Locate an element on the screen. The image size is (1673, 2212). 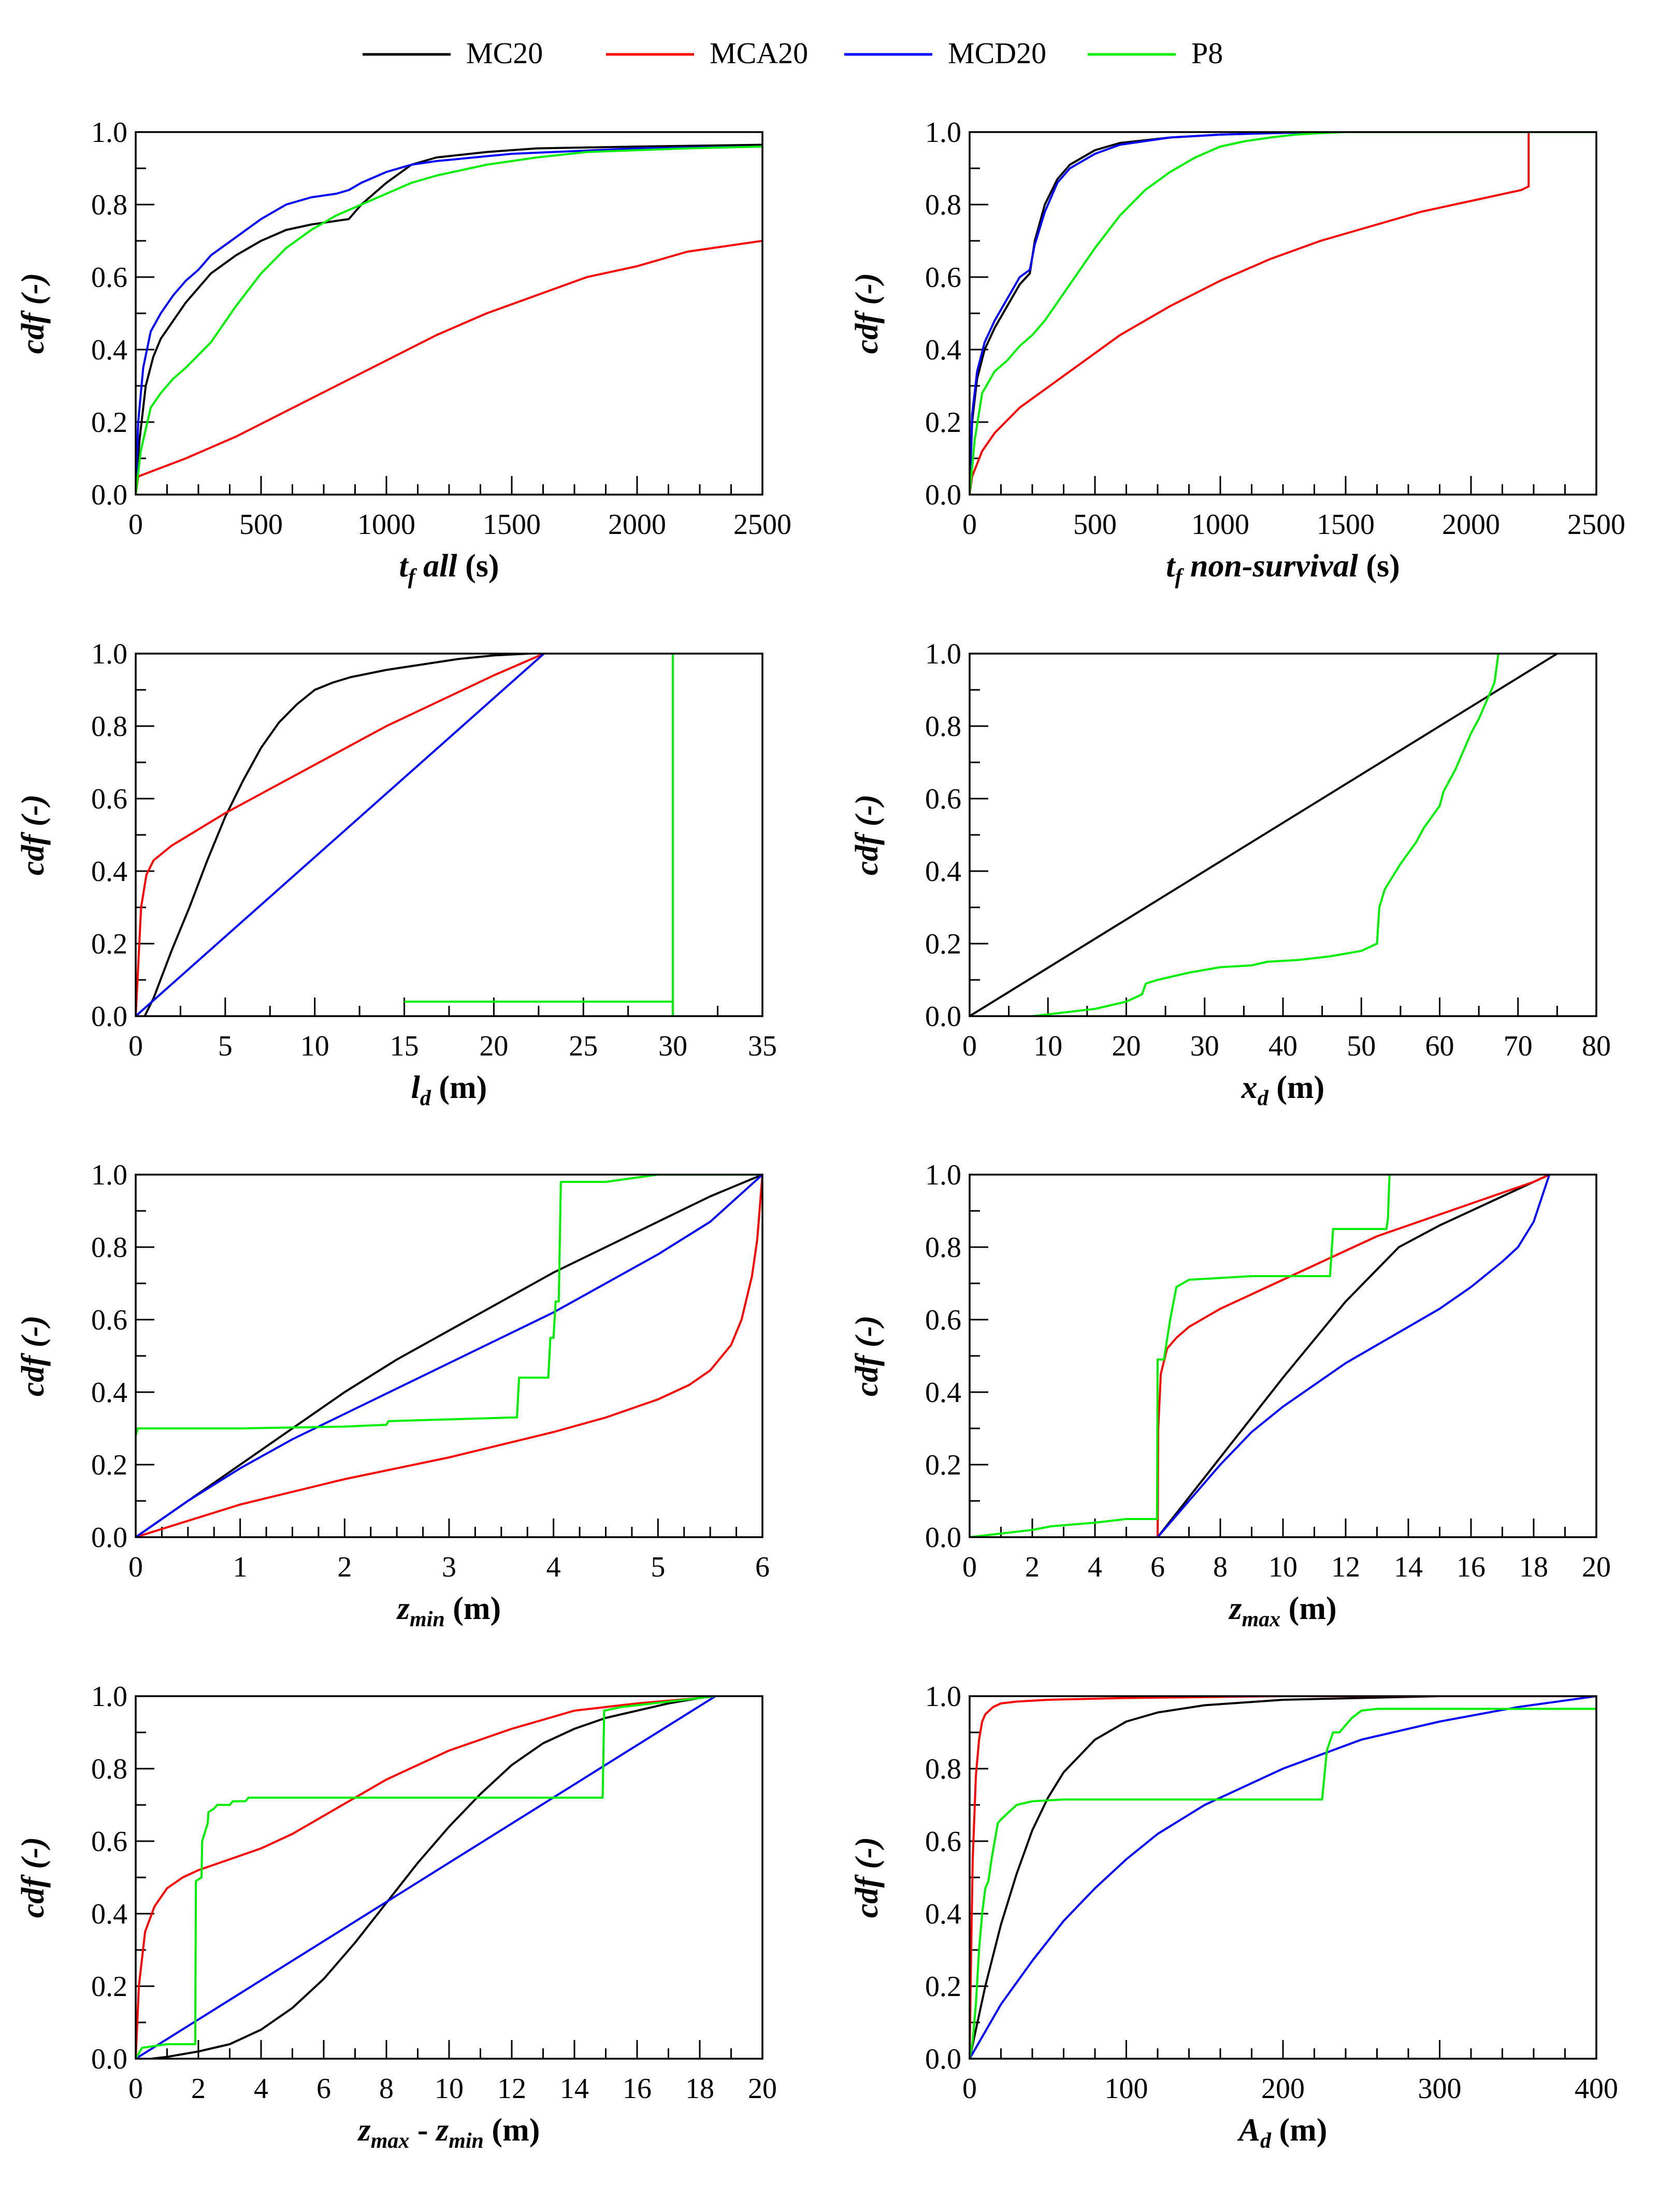
x-tick-label: 14 is located at coordinates (574, 2089).